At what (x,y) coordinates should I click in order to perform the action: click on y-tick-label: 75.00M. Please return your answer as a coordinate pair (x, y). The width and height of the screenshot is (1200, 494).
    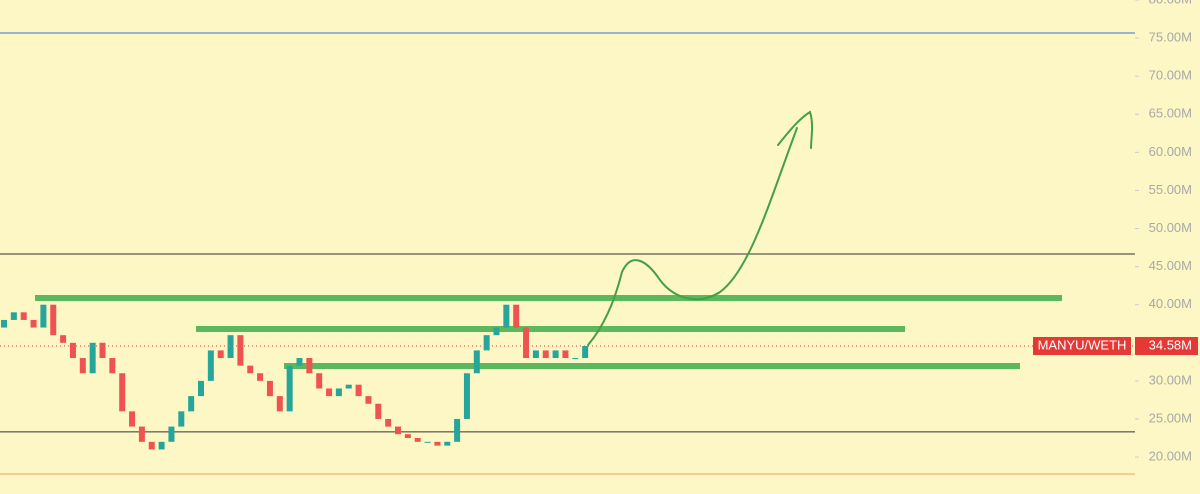
    Looking at the image, I should click on (1170, 37).